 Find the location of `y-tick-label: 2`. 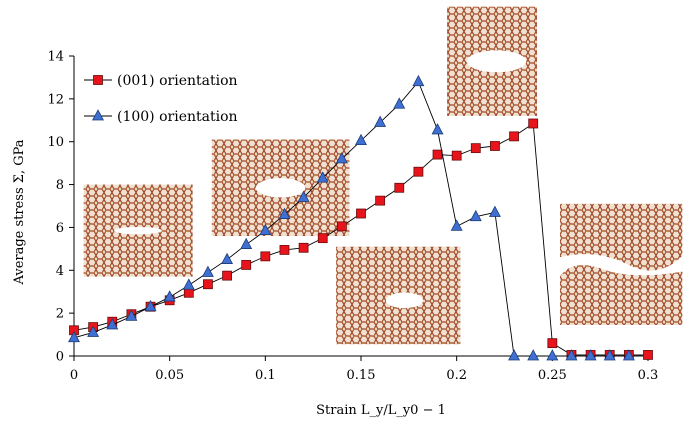

y-tick-label: 2 is located at coordinates (60, 314).